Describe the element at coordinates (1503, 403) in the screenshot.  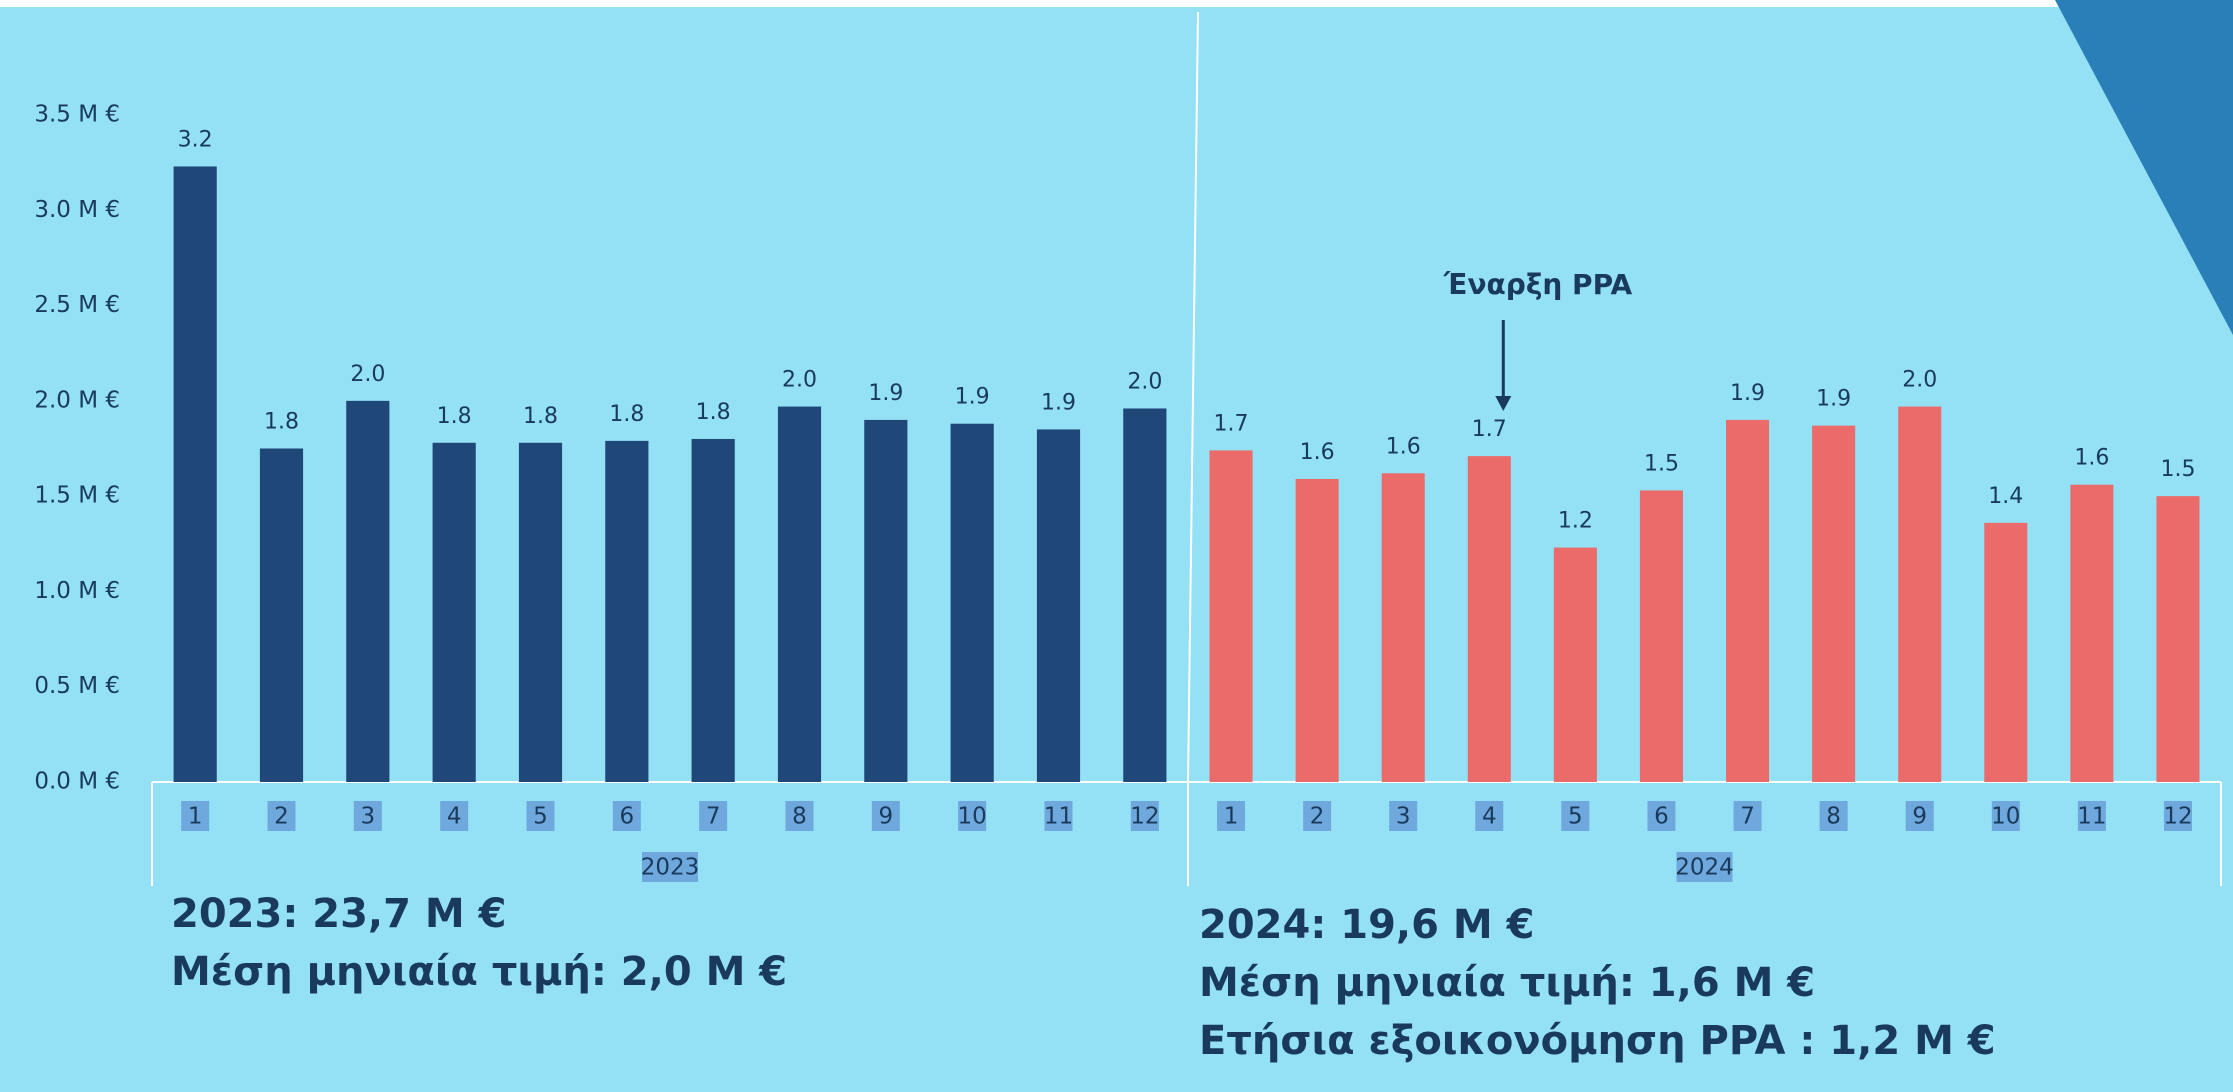
I see `annotation-arrowhead` at that location.